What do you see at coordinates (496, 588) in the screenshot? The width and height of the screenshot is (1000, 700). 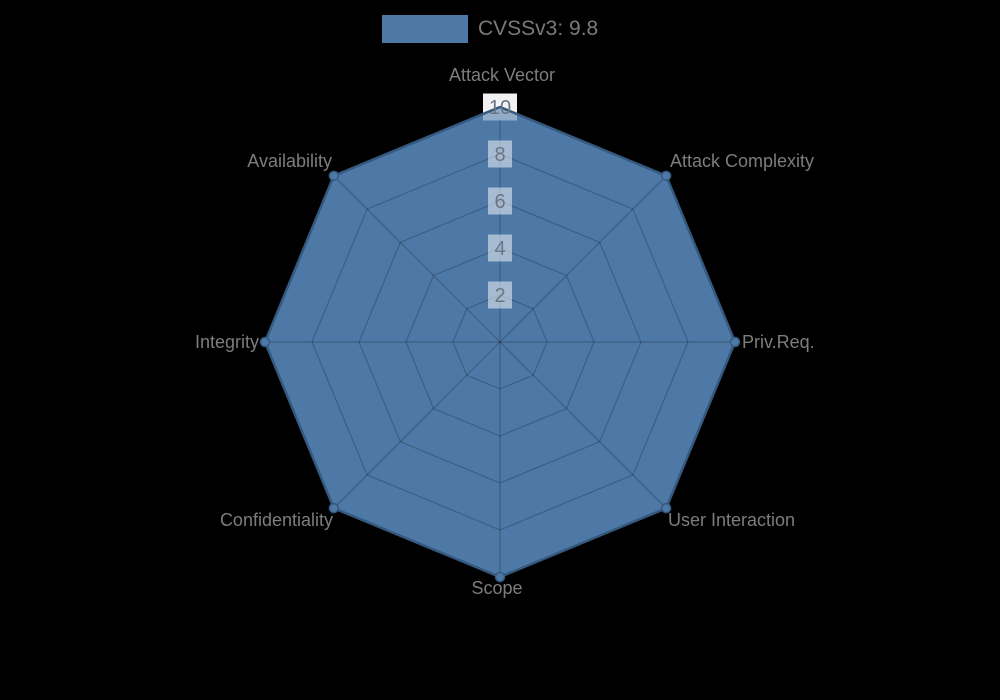 I see `axis-label-scope: Scope` at bounding box center [496, 588].